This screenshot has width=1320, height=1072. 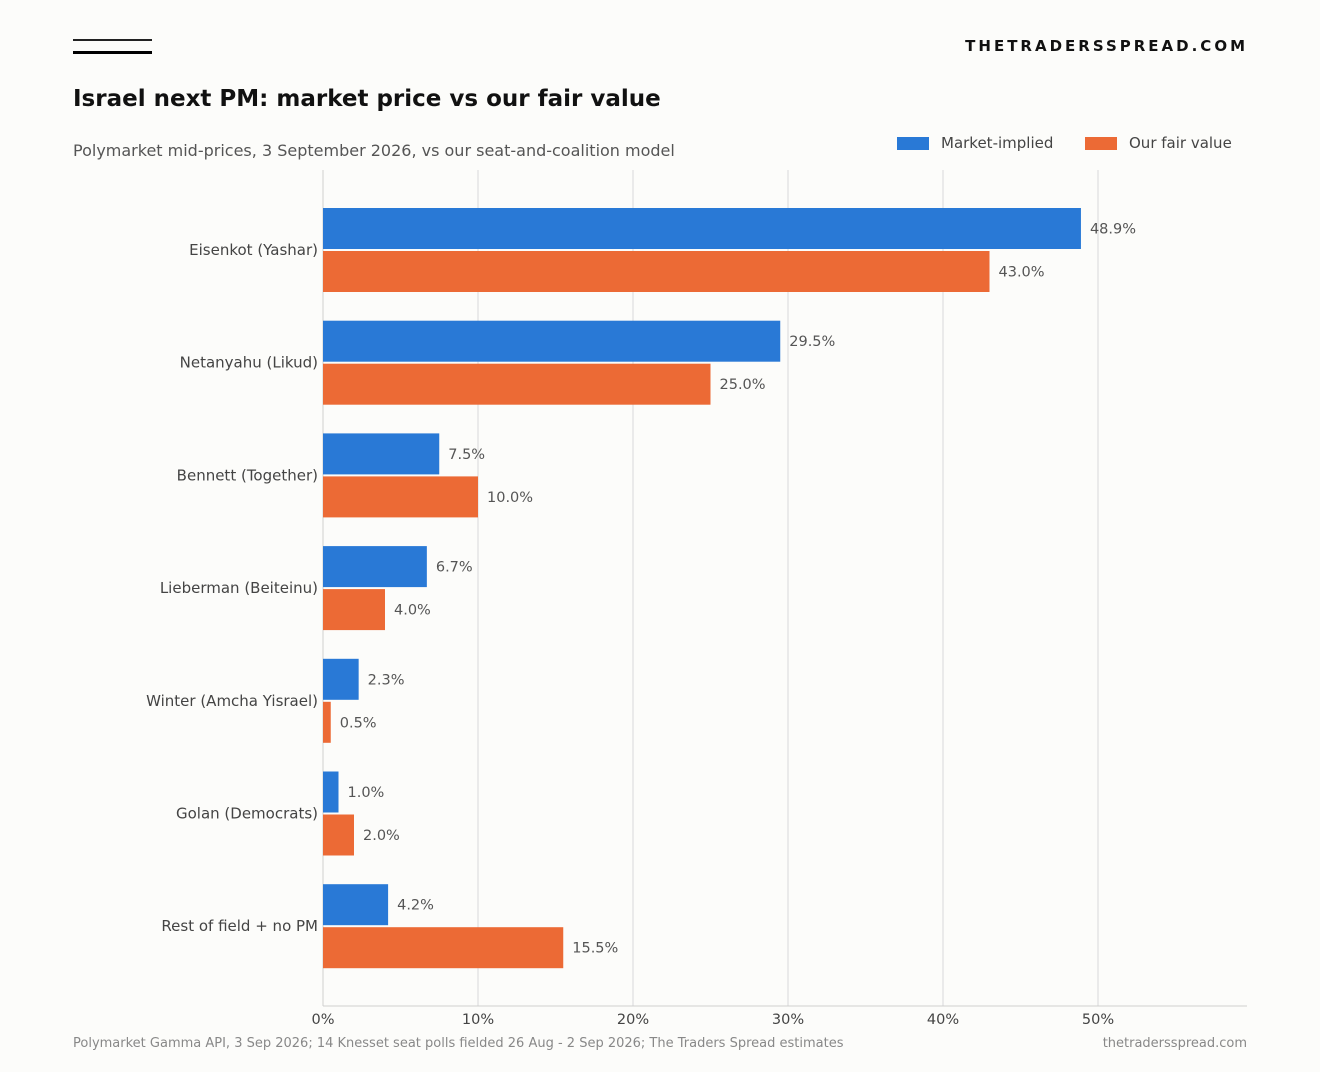 What do you see at coordinates (381, 836) in the screenshot?
I see `data-label: 2.0%` at bounding box center [381, 836].